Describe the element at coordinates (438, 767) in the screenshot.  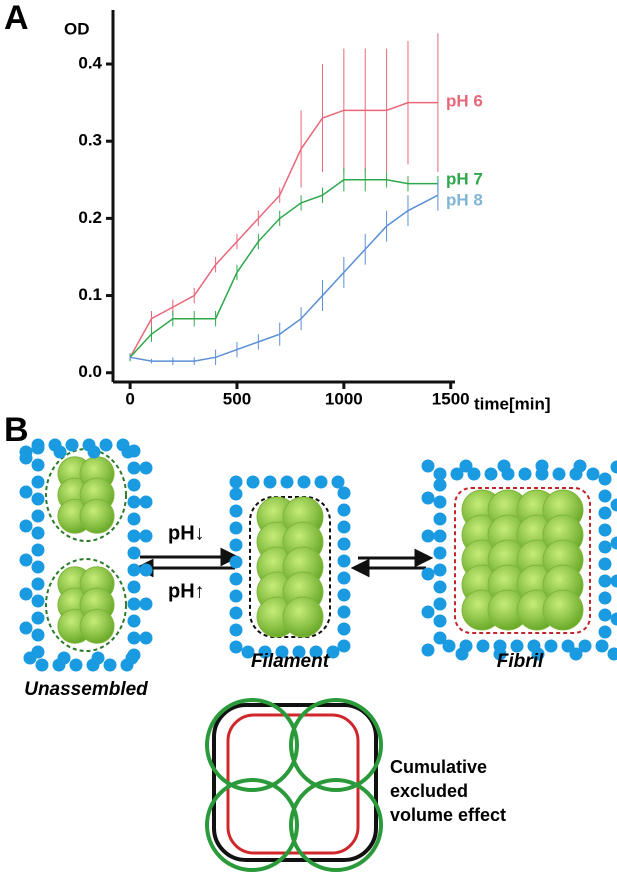
I see `note-line: Cumulative` at that location.